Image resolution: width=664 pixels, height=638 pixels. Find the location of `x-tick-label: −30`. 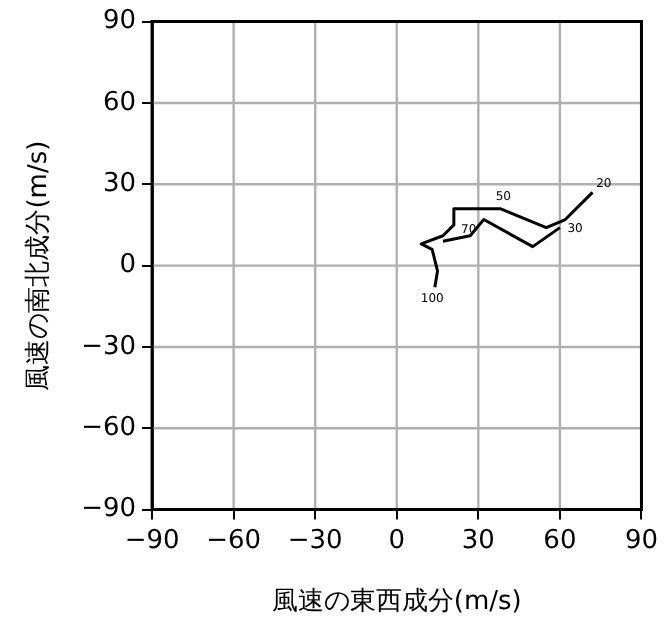

x-tick-label: −30 is located at coordinates (315, 540).